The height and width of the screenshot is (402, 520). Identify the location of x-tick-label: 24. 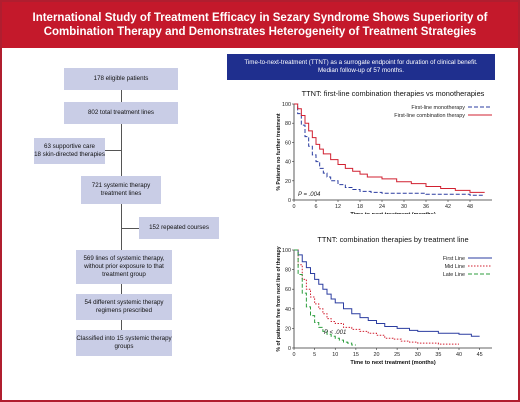
(382, 207).